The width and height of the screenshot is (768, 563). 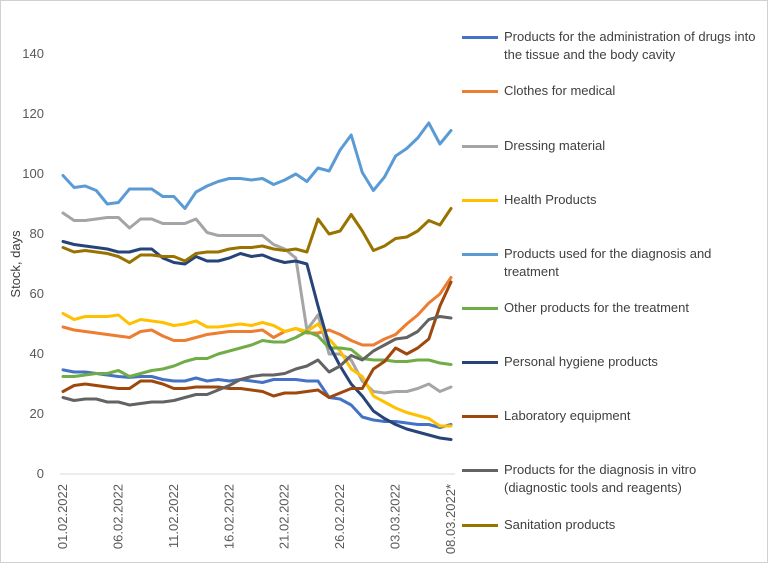 What do you see at coordinates (560, 90) in the screenshot?
I see `legend-label: Clothes for medical` at bounding box center [560, 90].